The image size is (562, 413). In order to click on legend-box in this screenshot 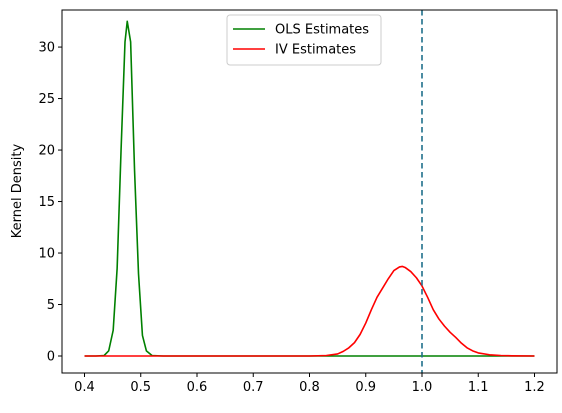, I will do `click(304, 40)`.